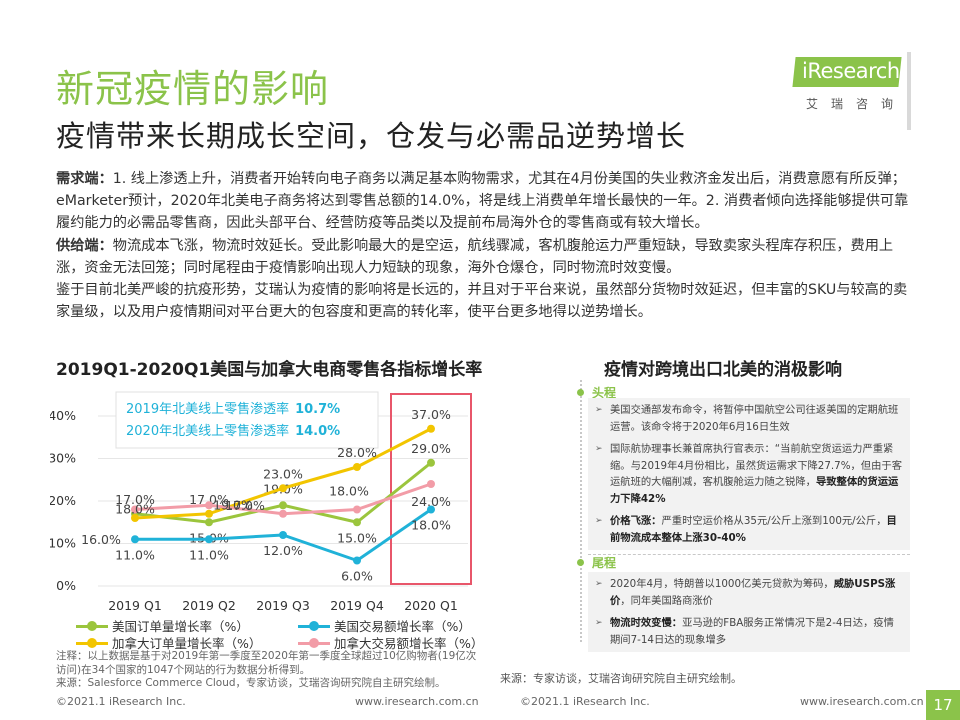 This screenshot has width=960, height=720. I want to click on supply-label: 供给端：, so click(84, 245).